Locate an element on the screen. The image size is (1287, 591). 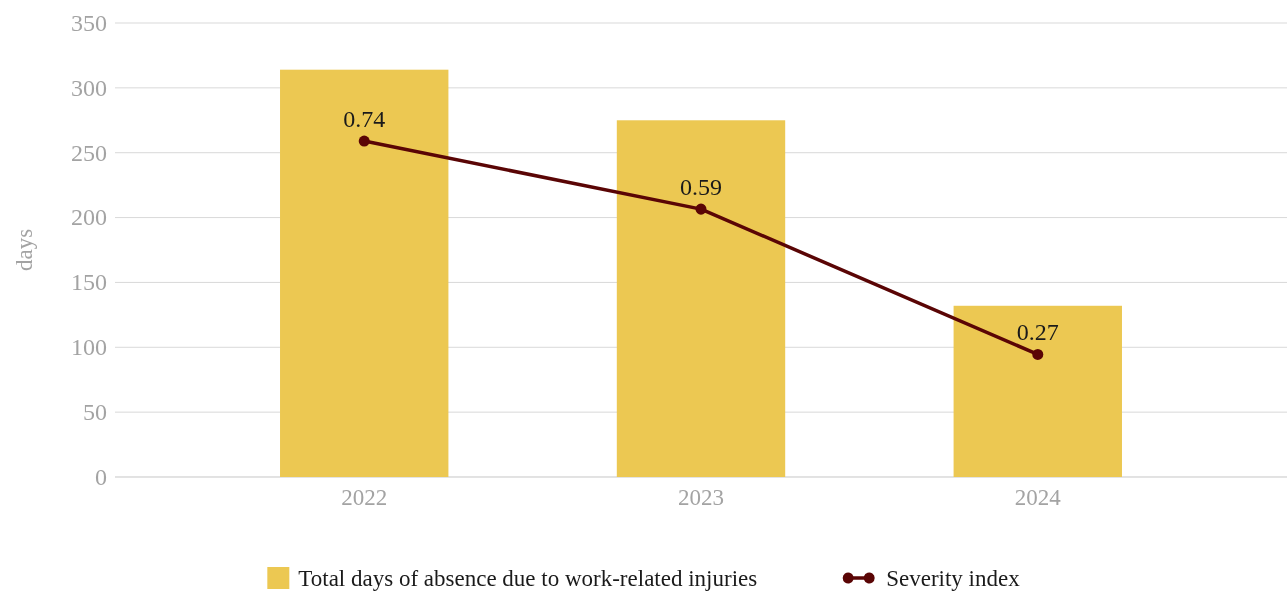
y-tick-label: 200 is located at coordinates (89, 217).